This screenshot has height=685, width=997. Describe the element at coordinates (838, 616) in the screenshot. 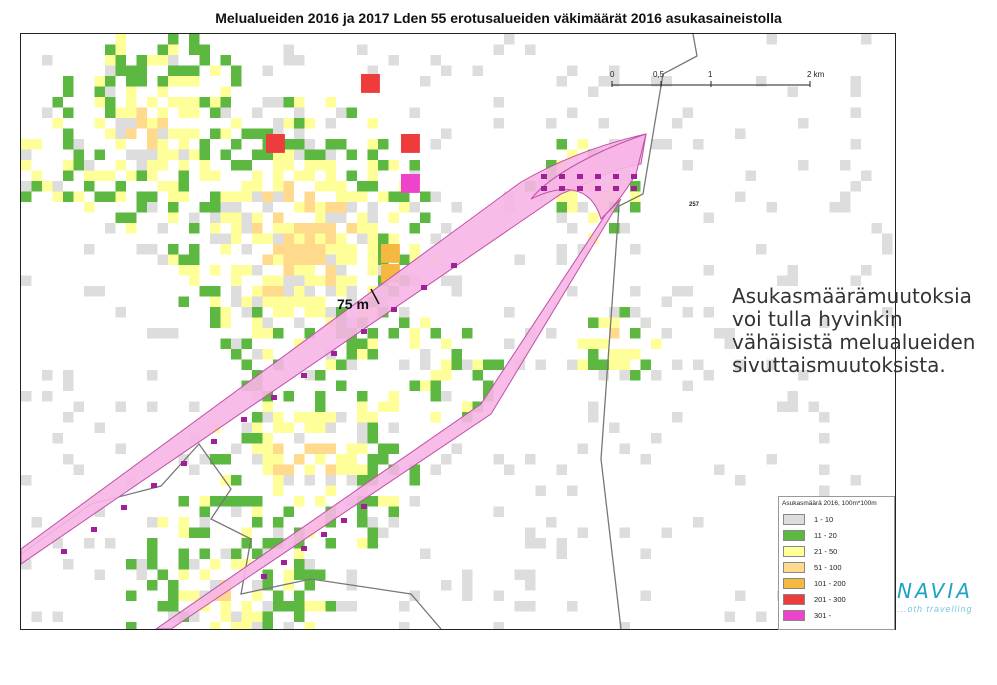

I see `legend-item: 301 -` at that location.